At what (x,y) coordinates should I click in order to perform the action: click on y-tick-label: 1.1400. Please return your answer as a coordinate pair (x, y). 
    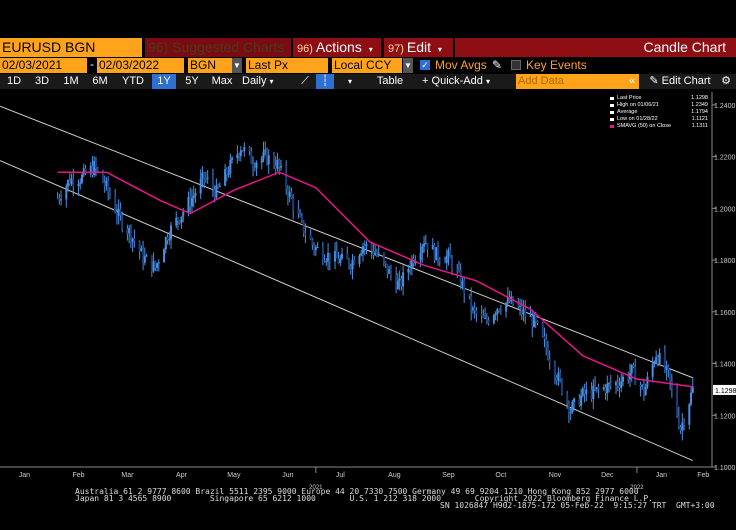
    Looking at the image, I should click on (725, 365).